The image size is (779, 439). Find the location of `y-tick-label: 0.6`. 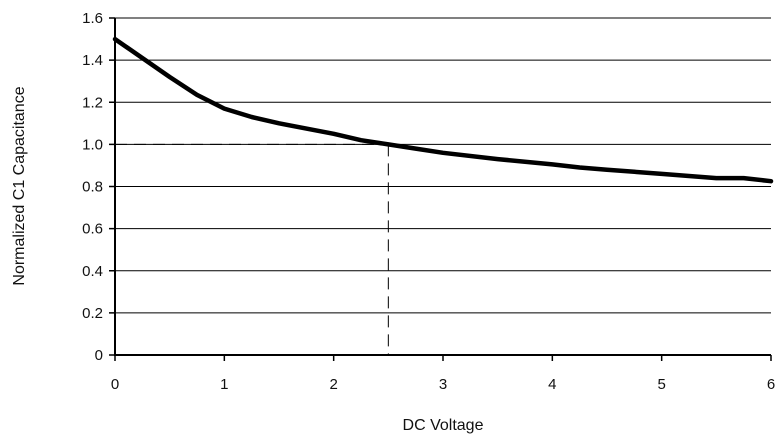

y-tick-label: 0.6 is located at coordinates (92, 229).